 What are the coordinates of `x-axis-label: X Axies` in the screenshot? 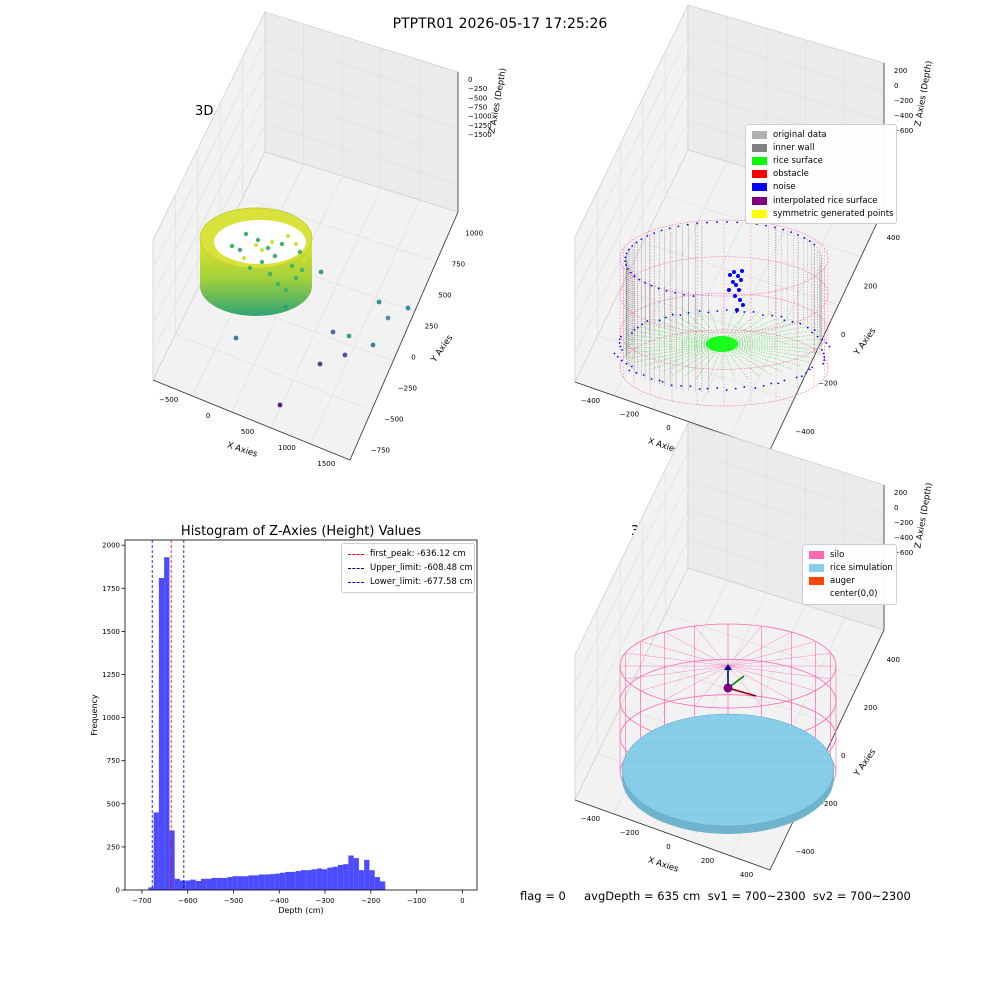 It's located at (663, 864).